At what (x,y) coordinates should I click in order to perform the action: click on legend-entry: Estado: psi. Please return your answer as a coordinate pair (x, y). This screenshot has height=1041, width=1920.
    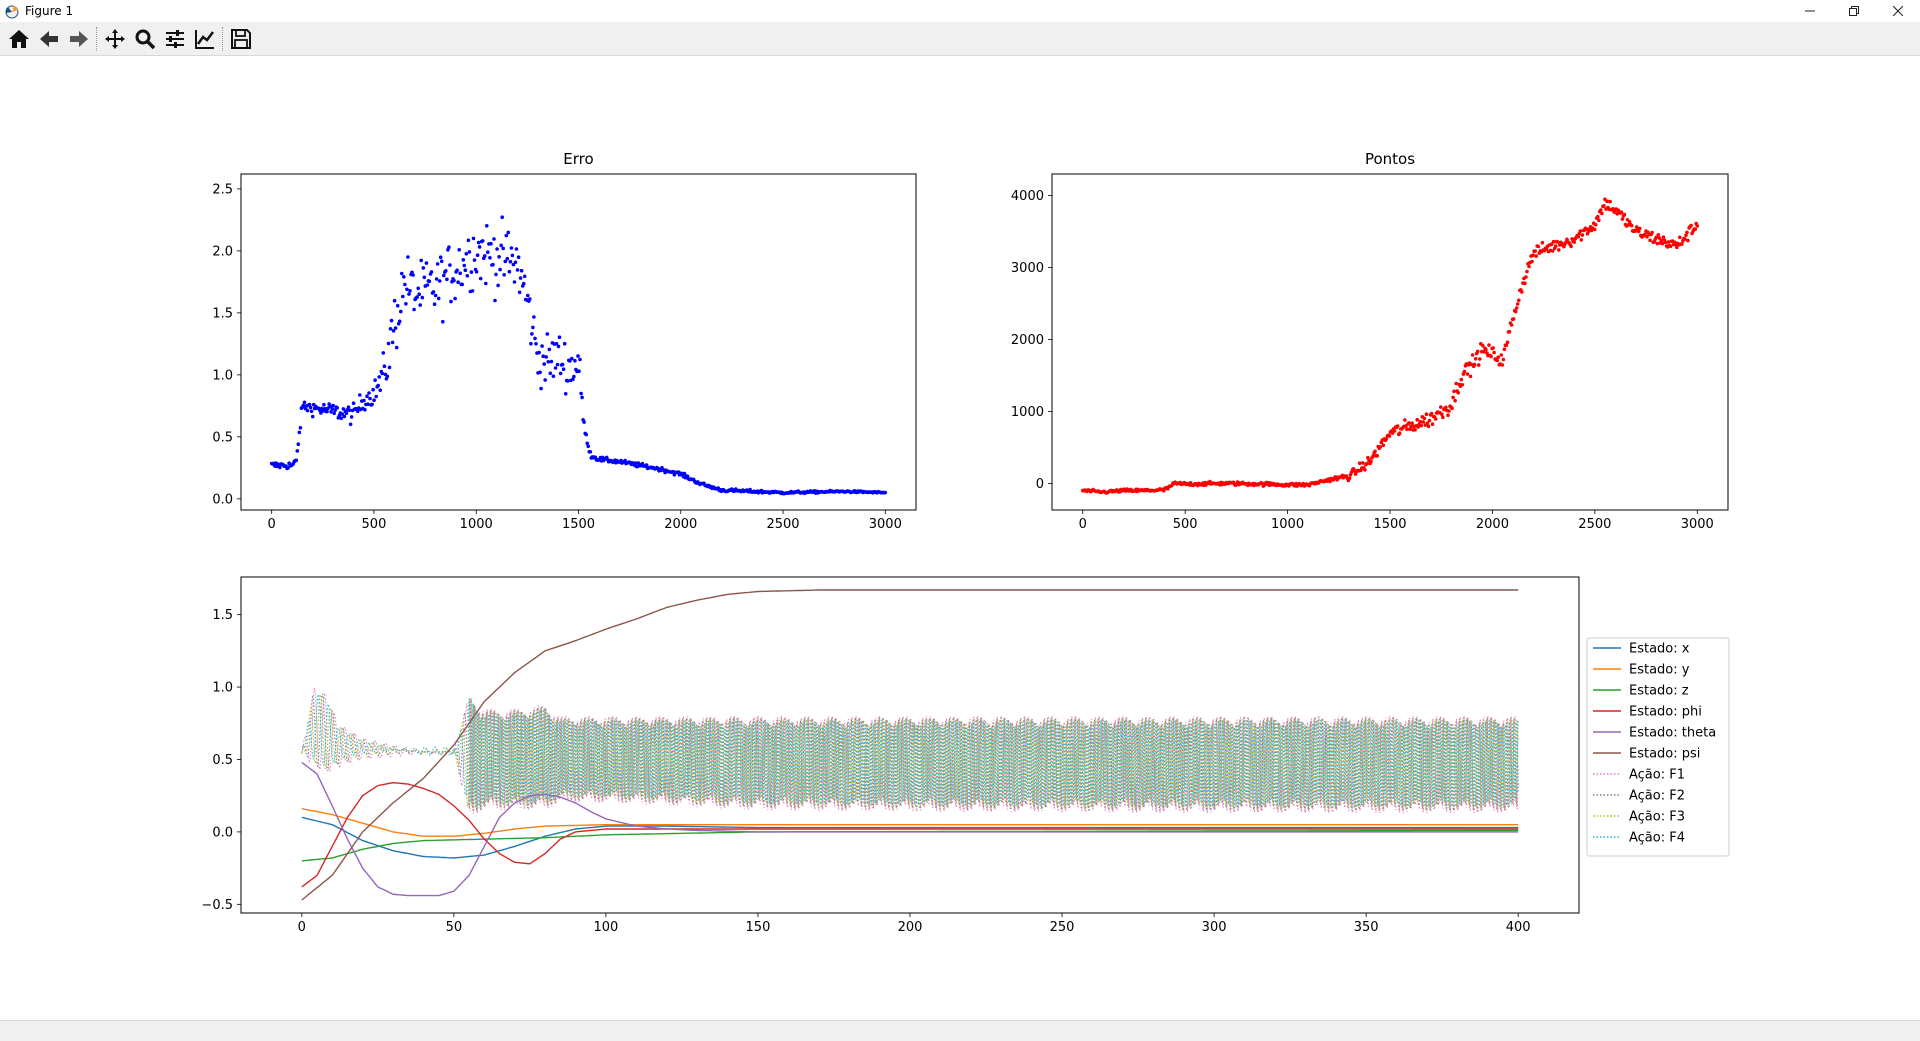
    Looking at the image, I should click on (1664, 754).